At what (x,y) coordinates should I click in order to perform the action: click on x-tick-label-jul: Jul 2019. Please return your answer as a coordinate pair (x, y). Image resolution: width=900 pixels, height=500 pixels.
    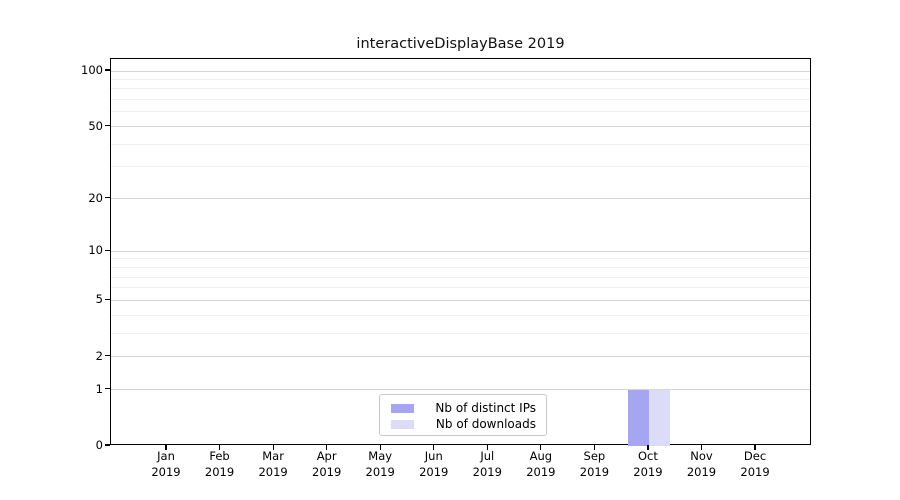
    Looking at the image, I should click on (487, 464).